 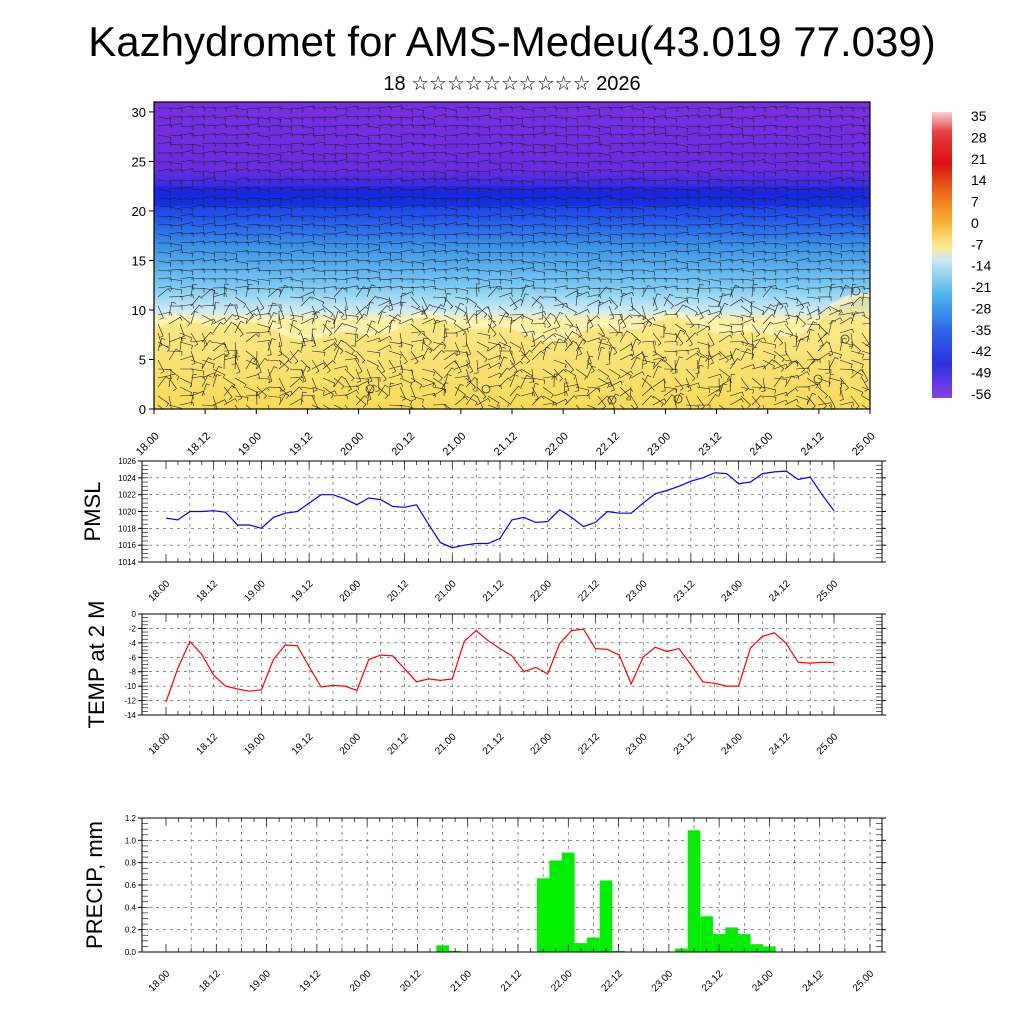 What do you see at coordinates (542, 744) in the screenshot?
I see `x-tick-label: 22.00` at bounding box center [542, 744].